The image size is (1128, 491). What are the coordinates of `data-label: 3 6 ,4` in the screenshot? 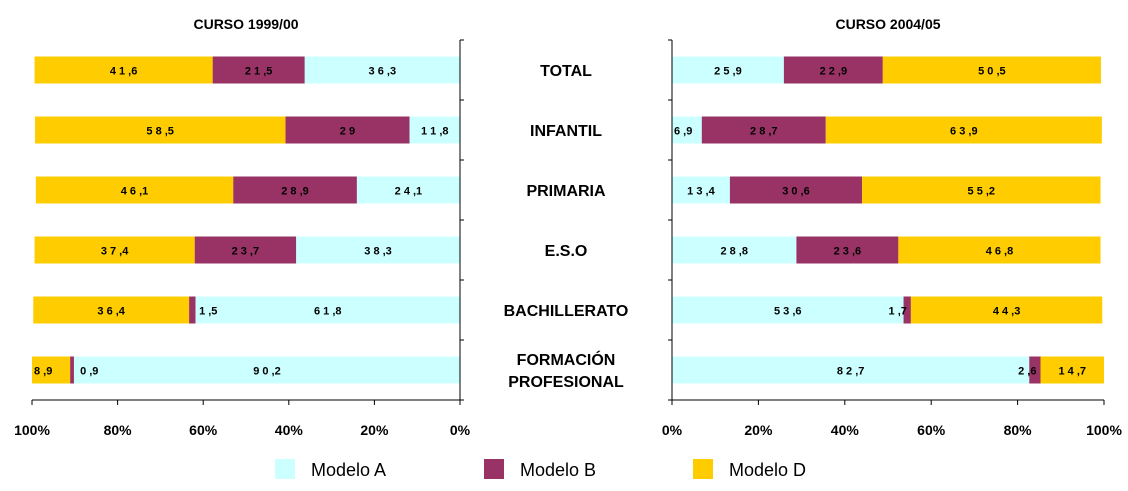 It's located at (111, 312).